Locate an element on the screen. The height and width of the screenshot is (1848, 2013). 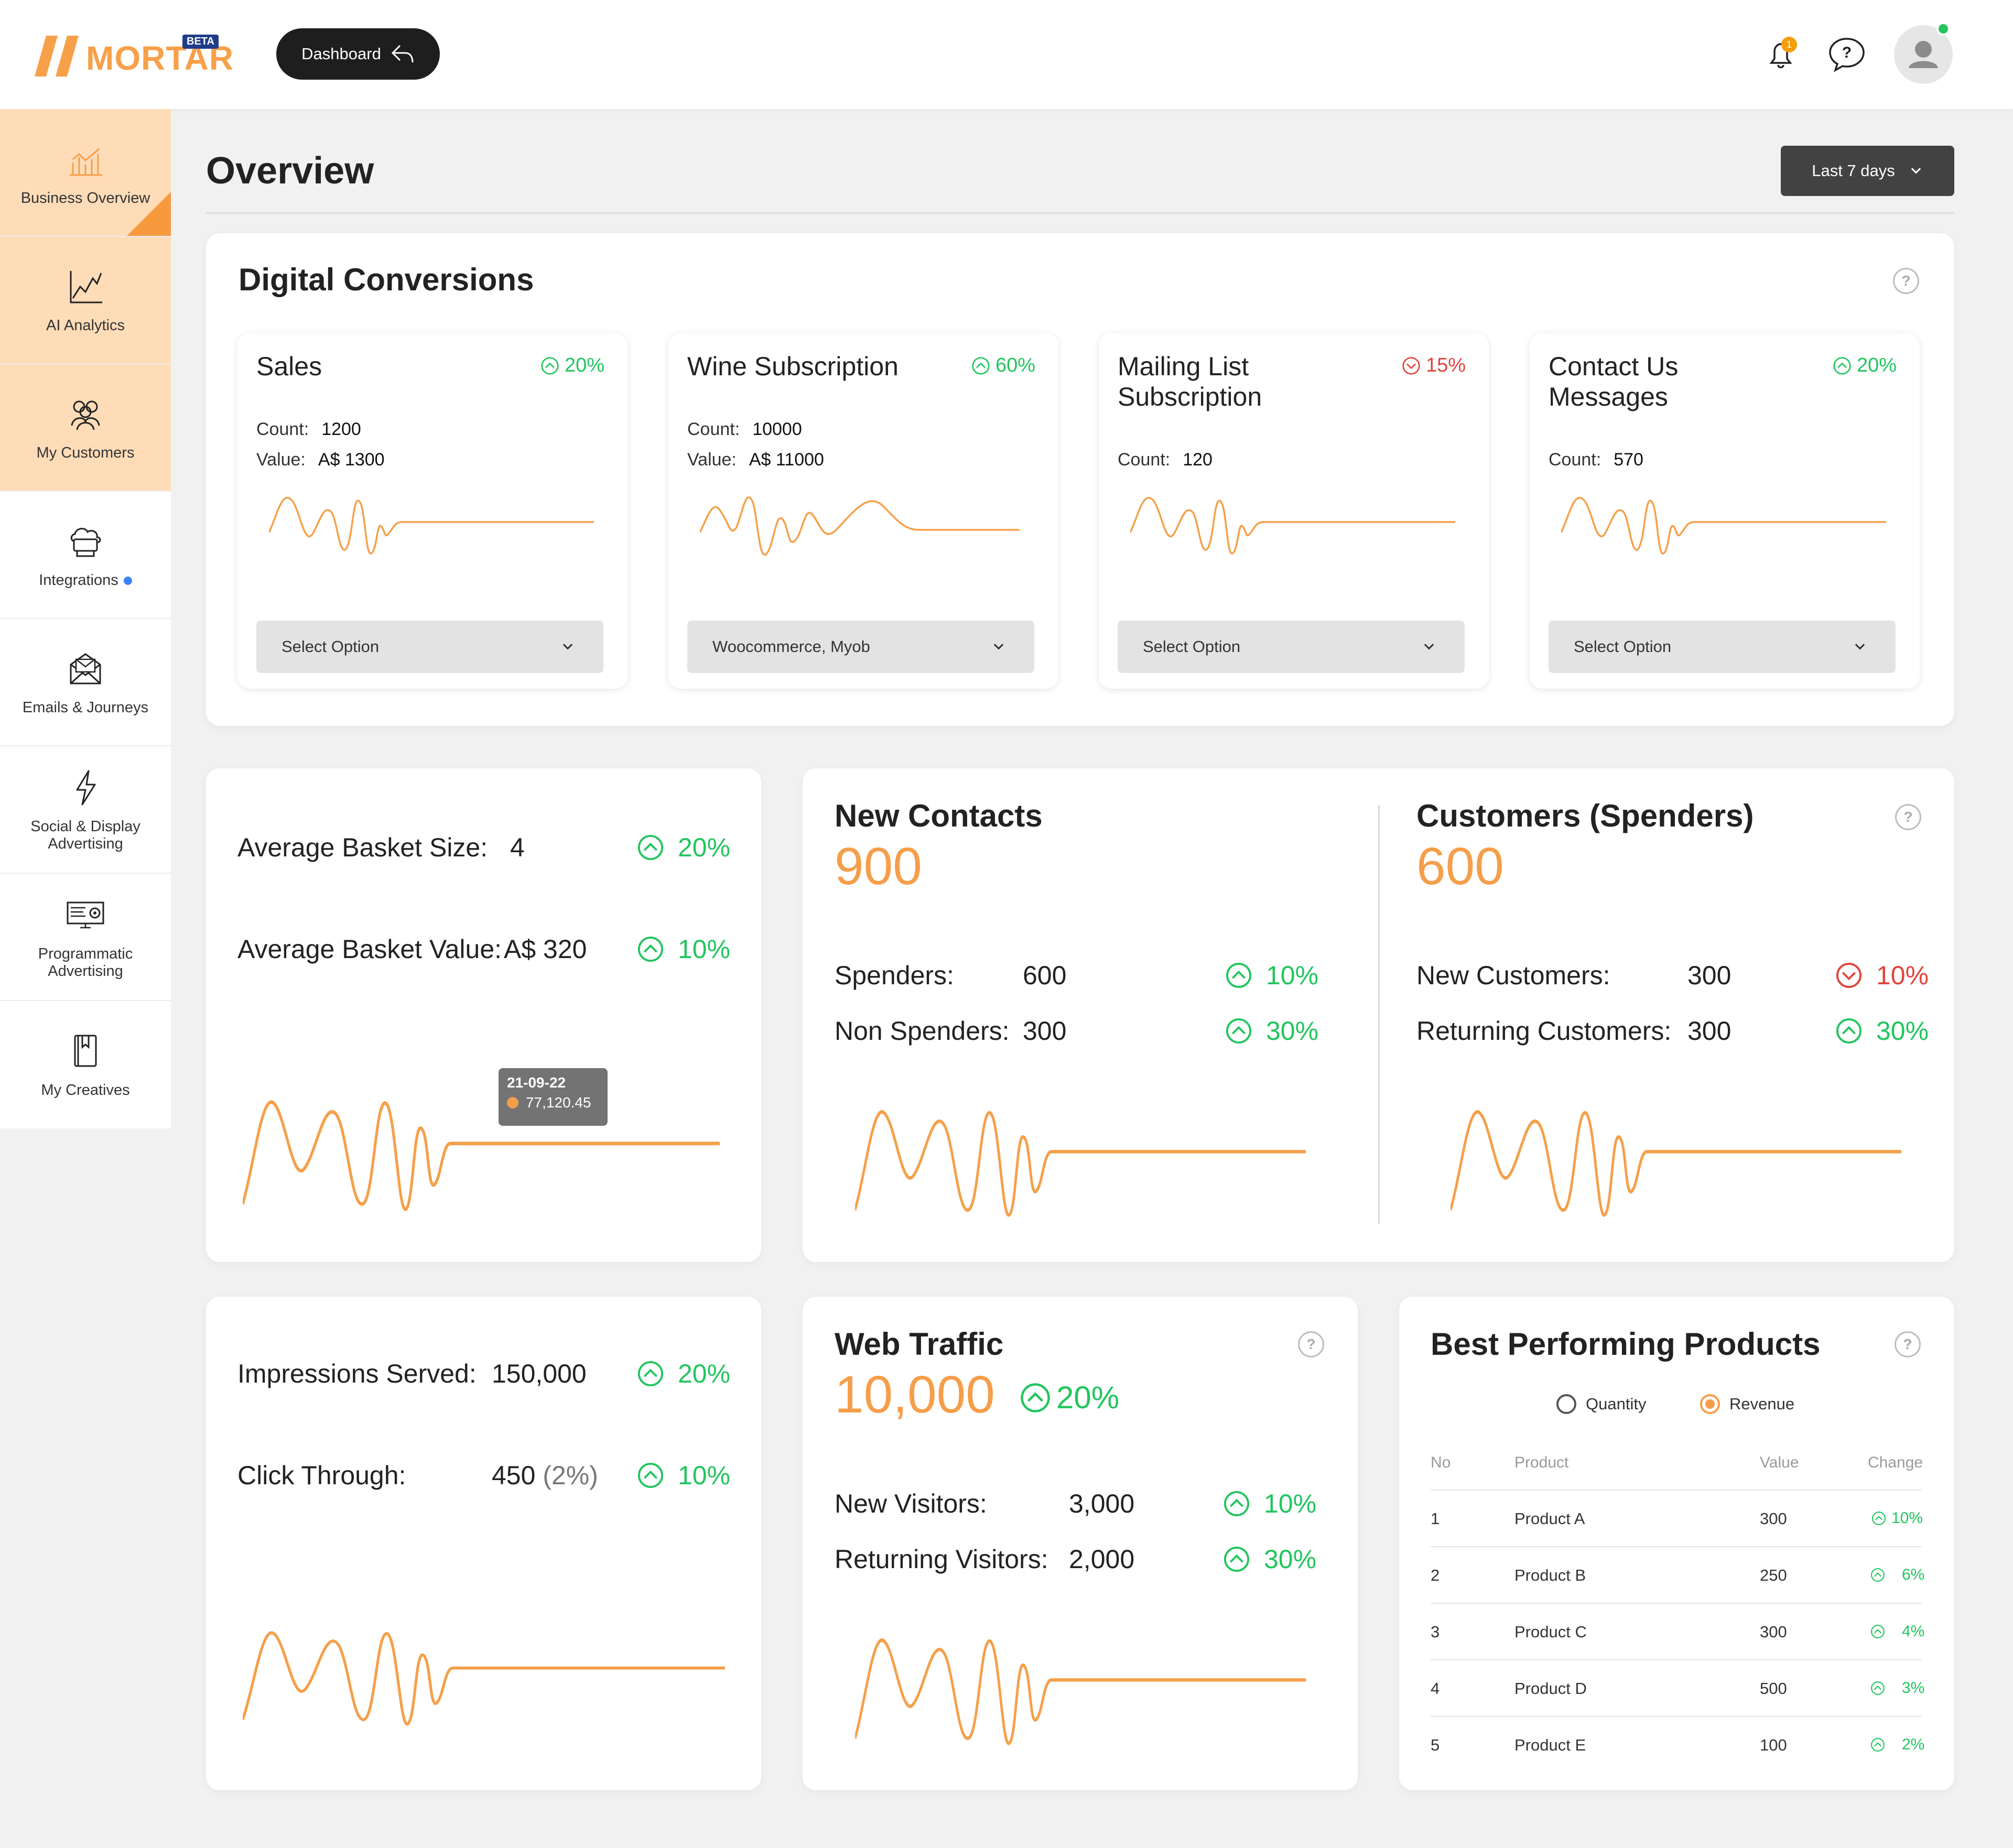
dashboard-button: Dashboard is located at coordinates (358, 54).